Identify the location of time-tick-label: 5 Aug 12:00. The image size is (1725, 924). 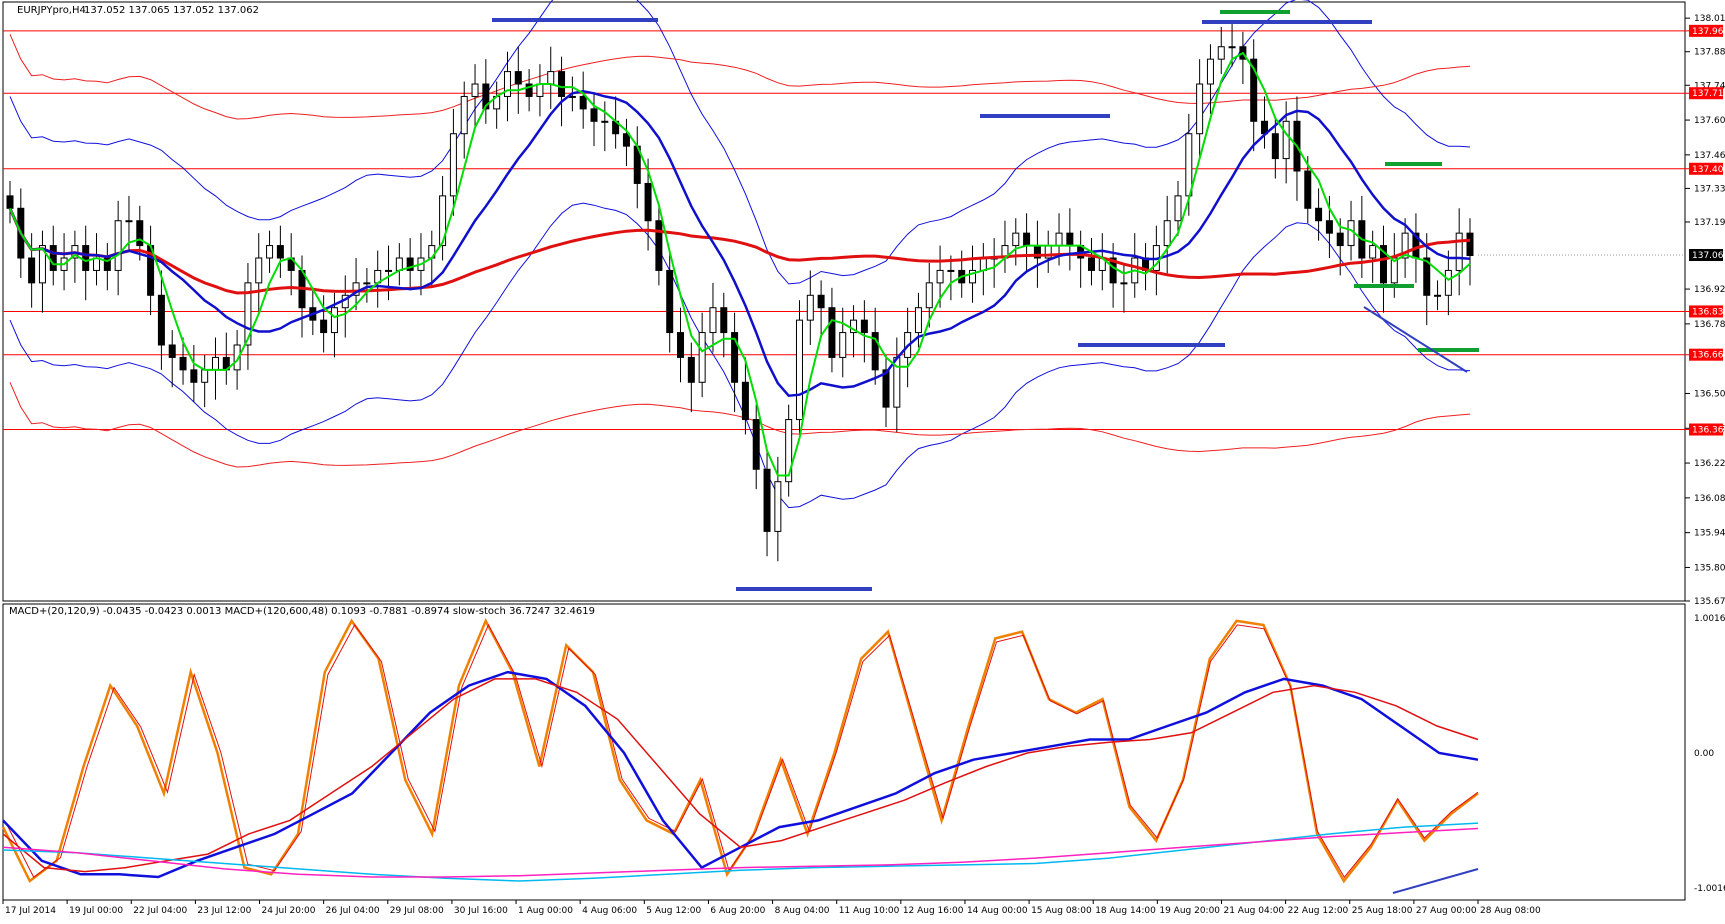
(673, 911).